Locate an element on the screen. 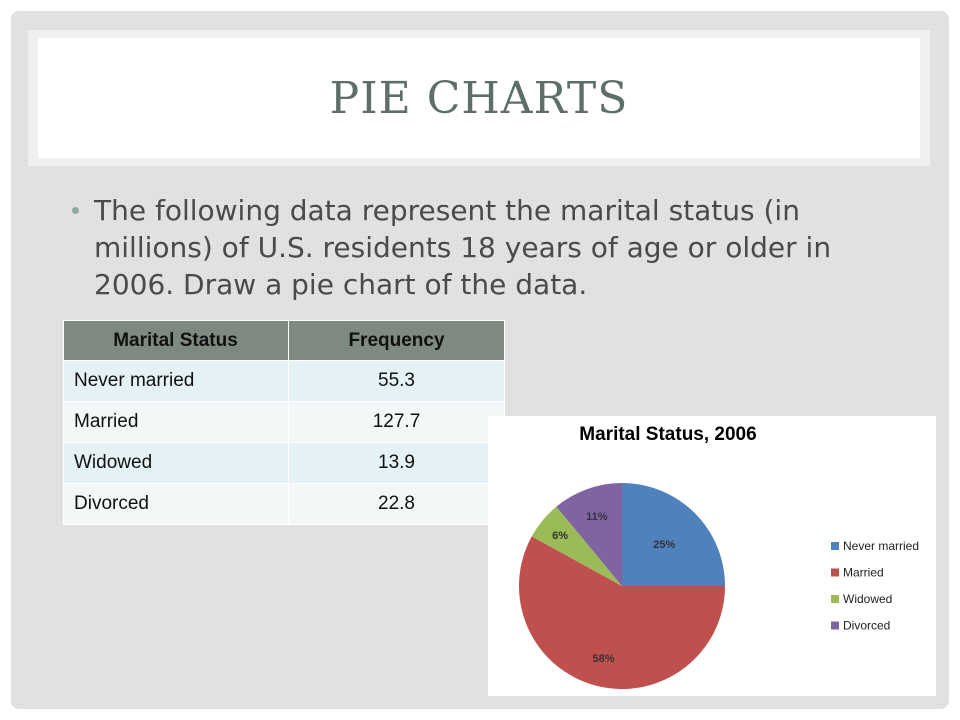  table-cell-status: Never married is located at coordinates (176, 381).